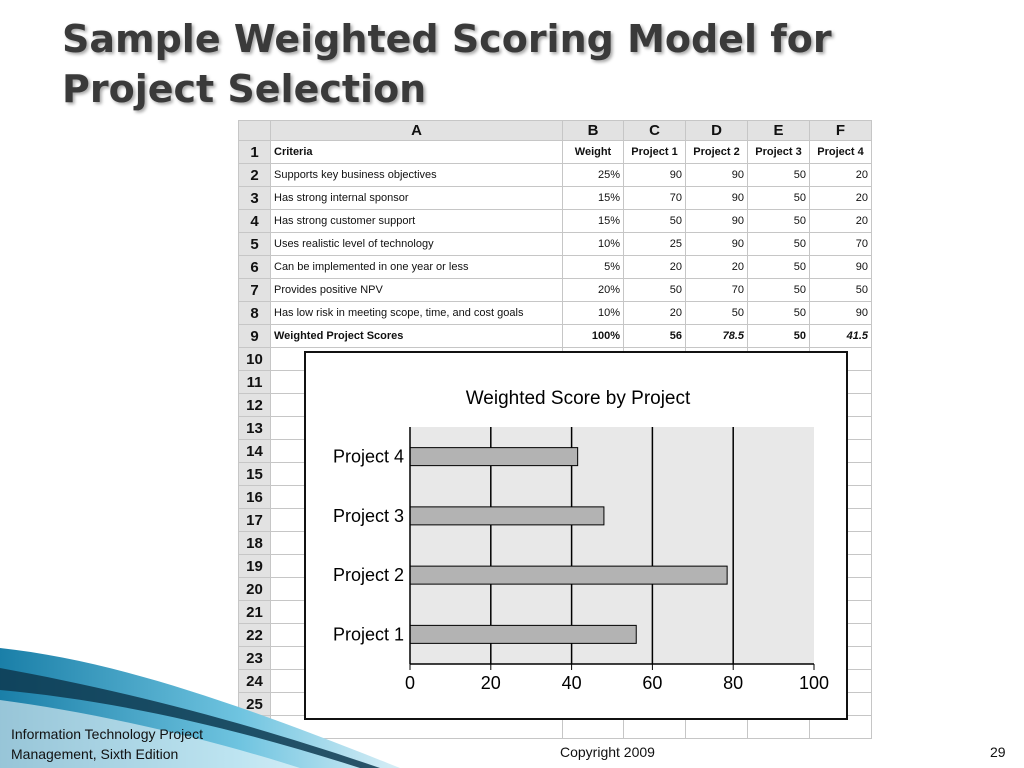  Describe the element at coordinates (254, 589) in the screenshot. I see `row-header: 20` at that location.